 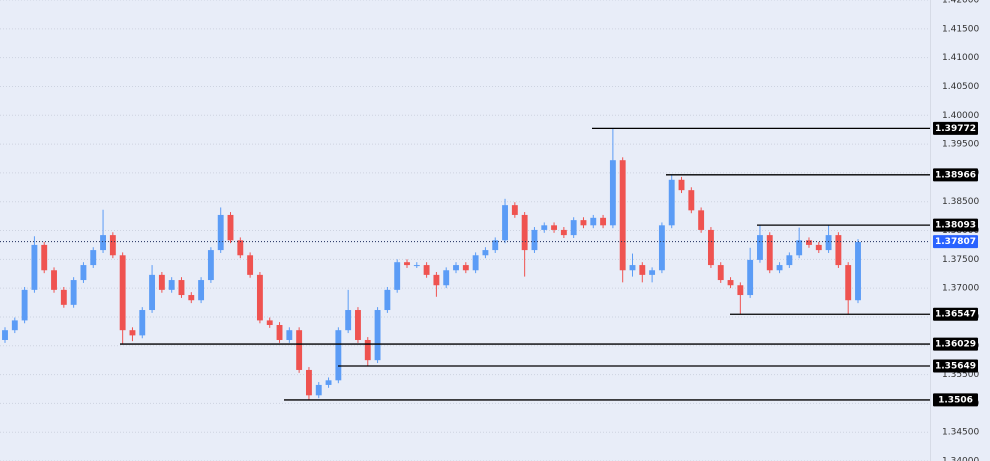 What do you see at coordinates (960, 145) in the screenshot?
I see `y-tick-label: 1.39500` at bounding box center [960, 145].